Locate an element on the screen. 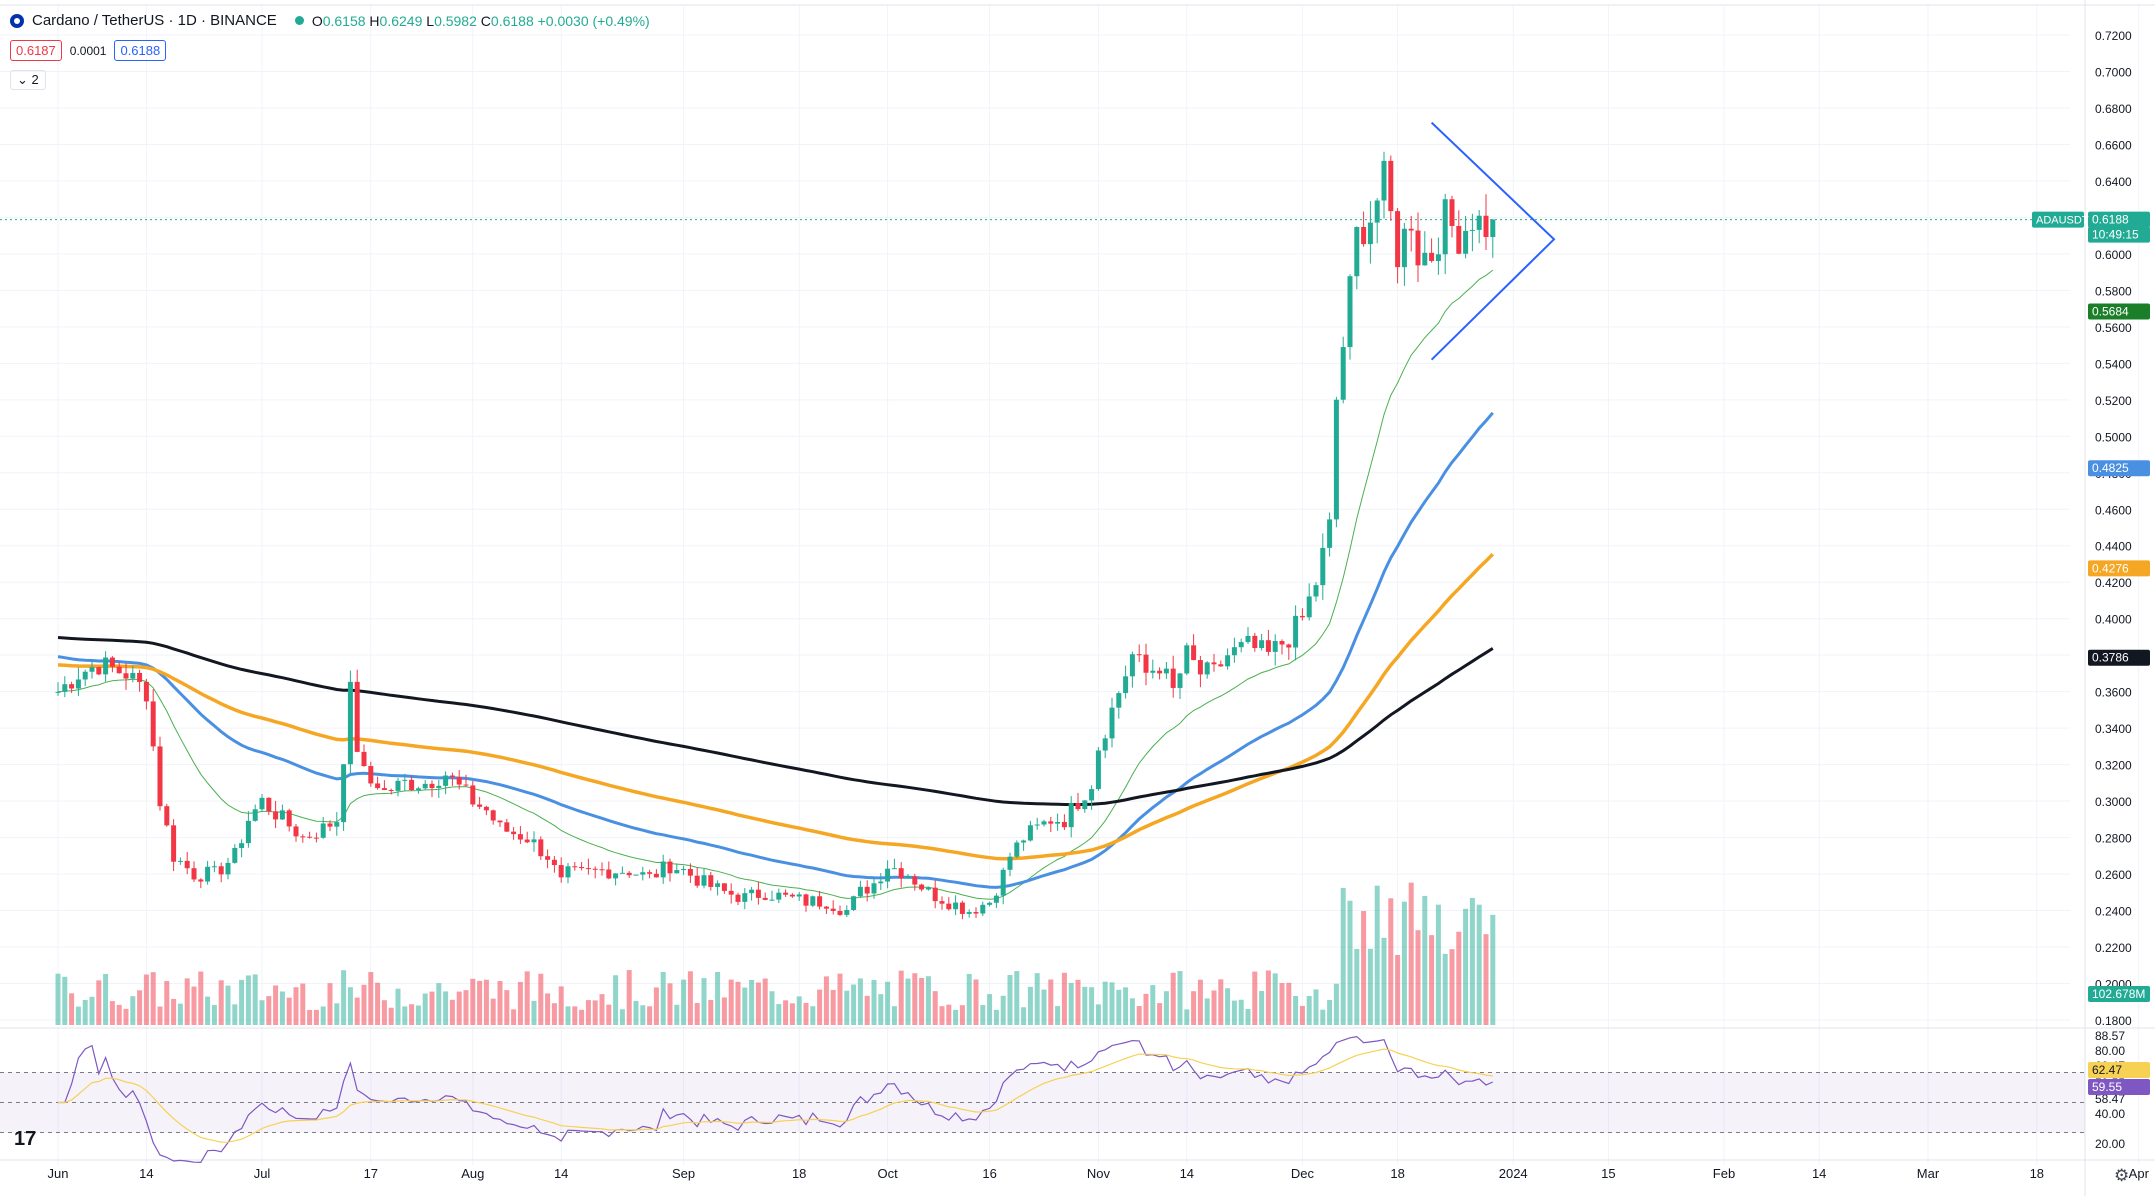  ema100-badge-bg is located at coordinates (2119, 568).